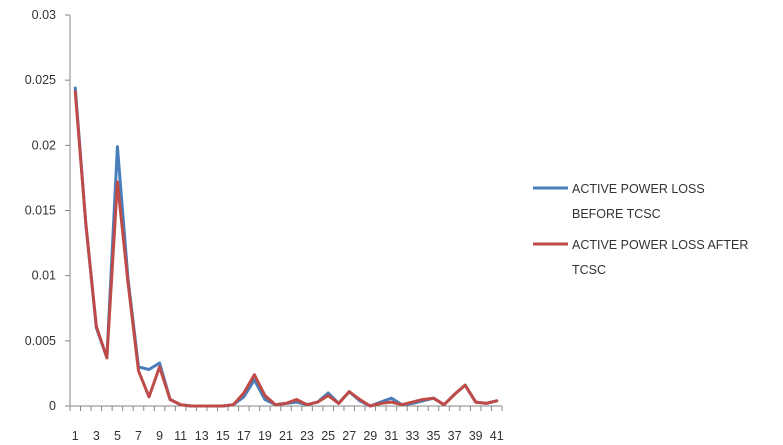 This screenshot has height=445, width=783. Describe the element at coordinates (497, 436) in the screenshot. I see `x-tick-label: 41` at that location.